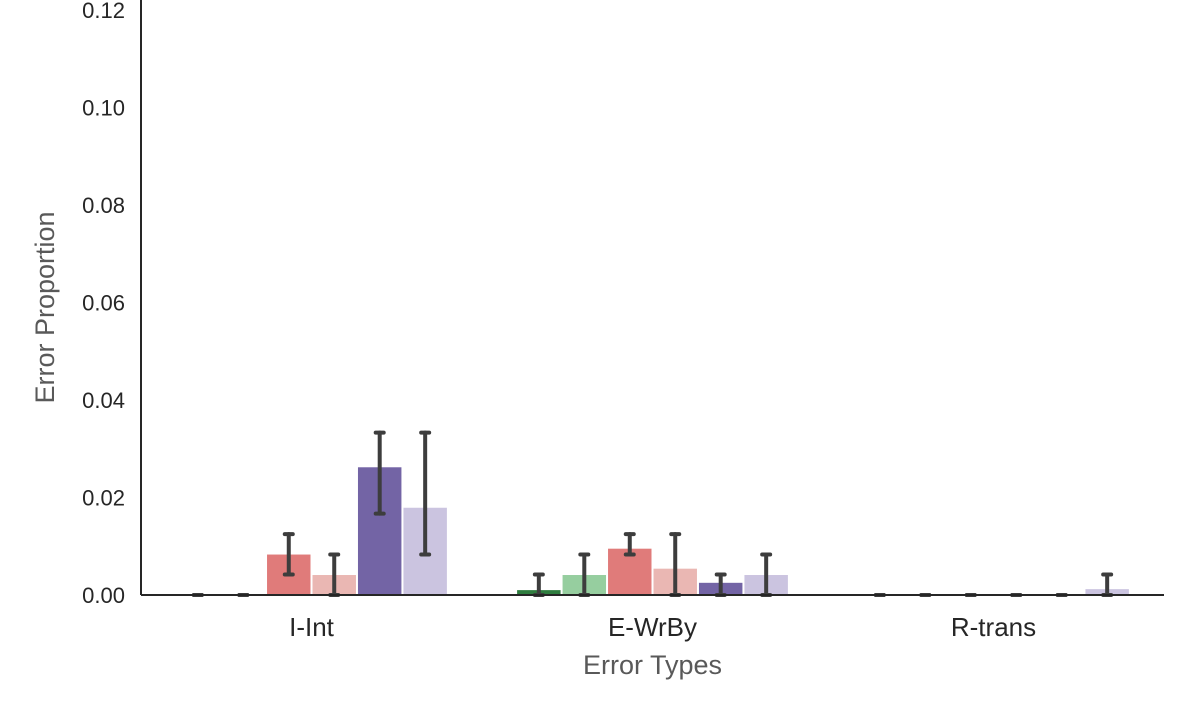  Describe the element at coordinates (652, 627) in the screenshot. I see `x-tick-label: E-WrBy` at that location.